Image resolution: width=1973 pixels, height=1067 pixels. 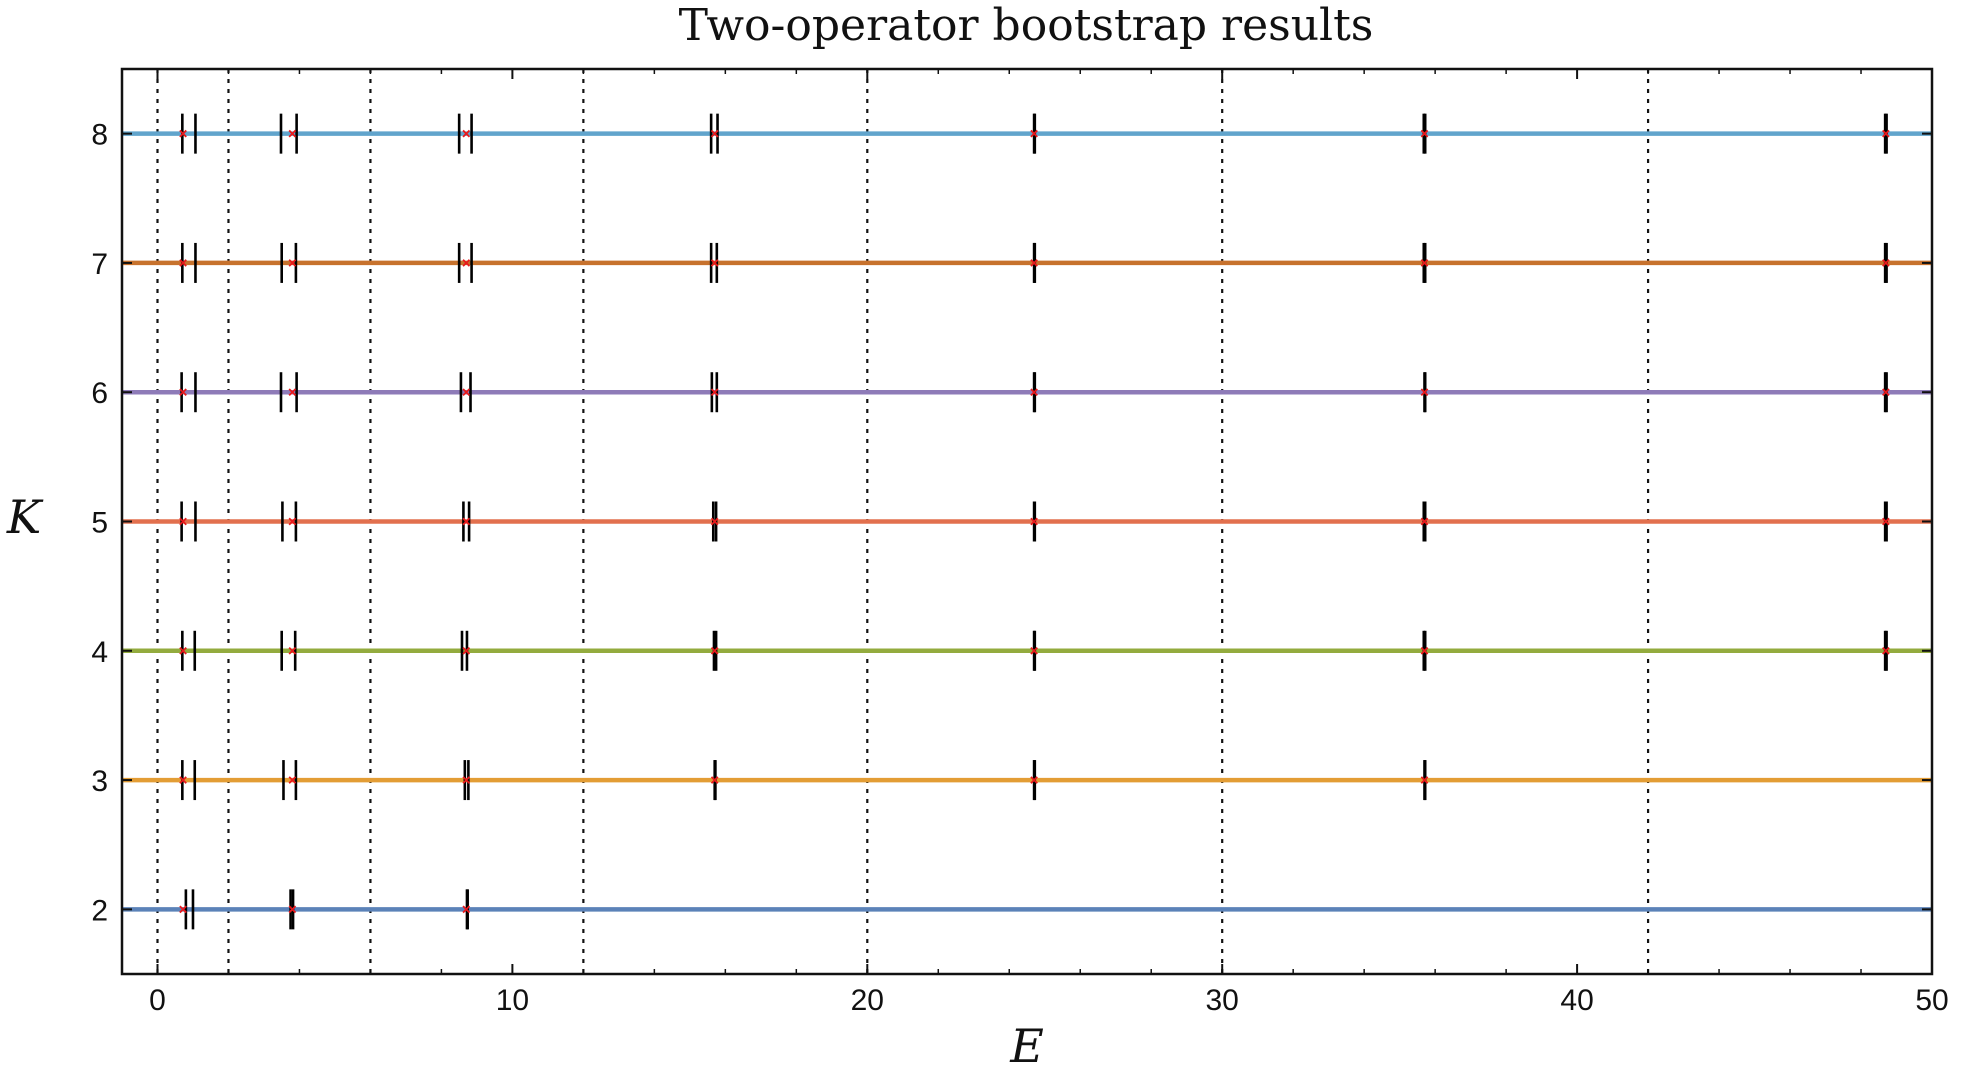 What do you see at coordinates (99, 652) in the screenshot?
I see `y-tick-label: 4` at bounding box center [99, 652].